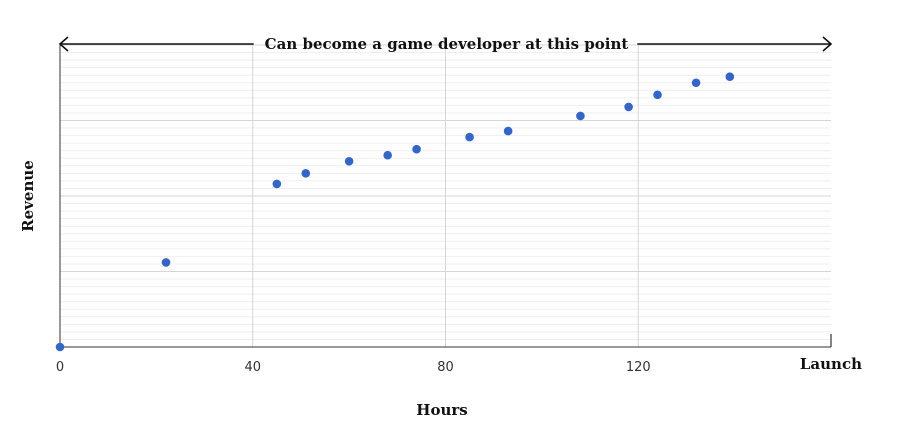 This screenshot has height=436, width=899. What do you see at coordinates (60, 367) in the screenshot?
I see `x-tick-label: 0` at bounding box center [60, 367].